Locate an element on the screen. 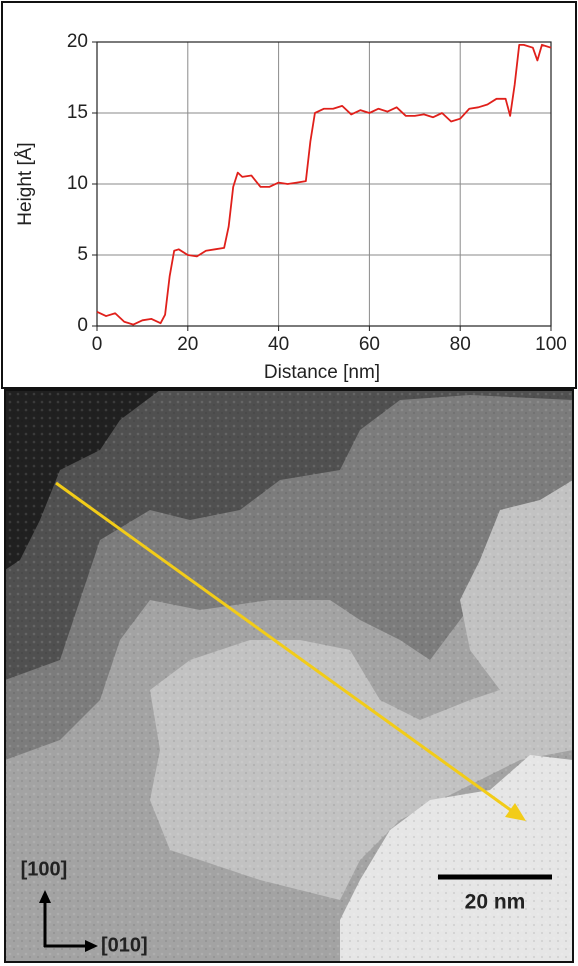 The image size is (578, 966). x-tick-label: 80 is located at coordinates (460, 344).